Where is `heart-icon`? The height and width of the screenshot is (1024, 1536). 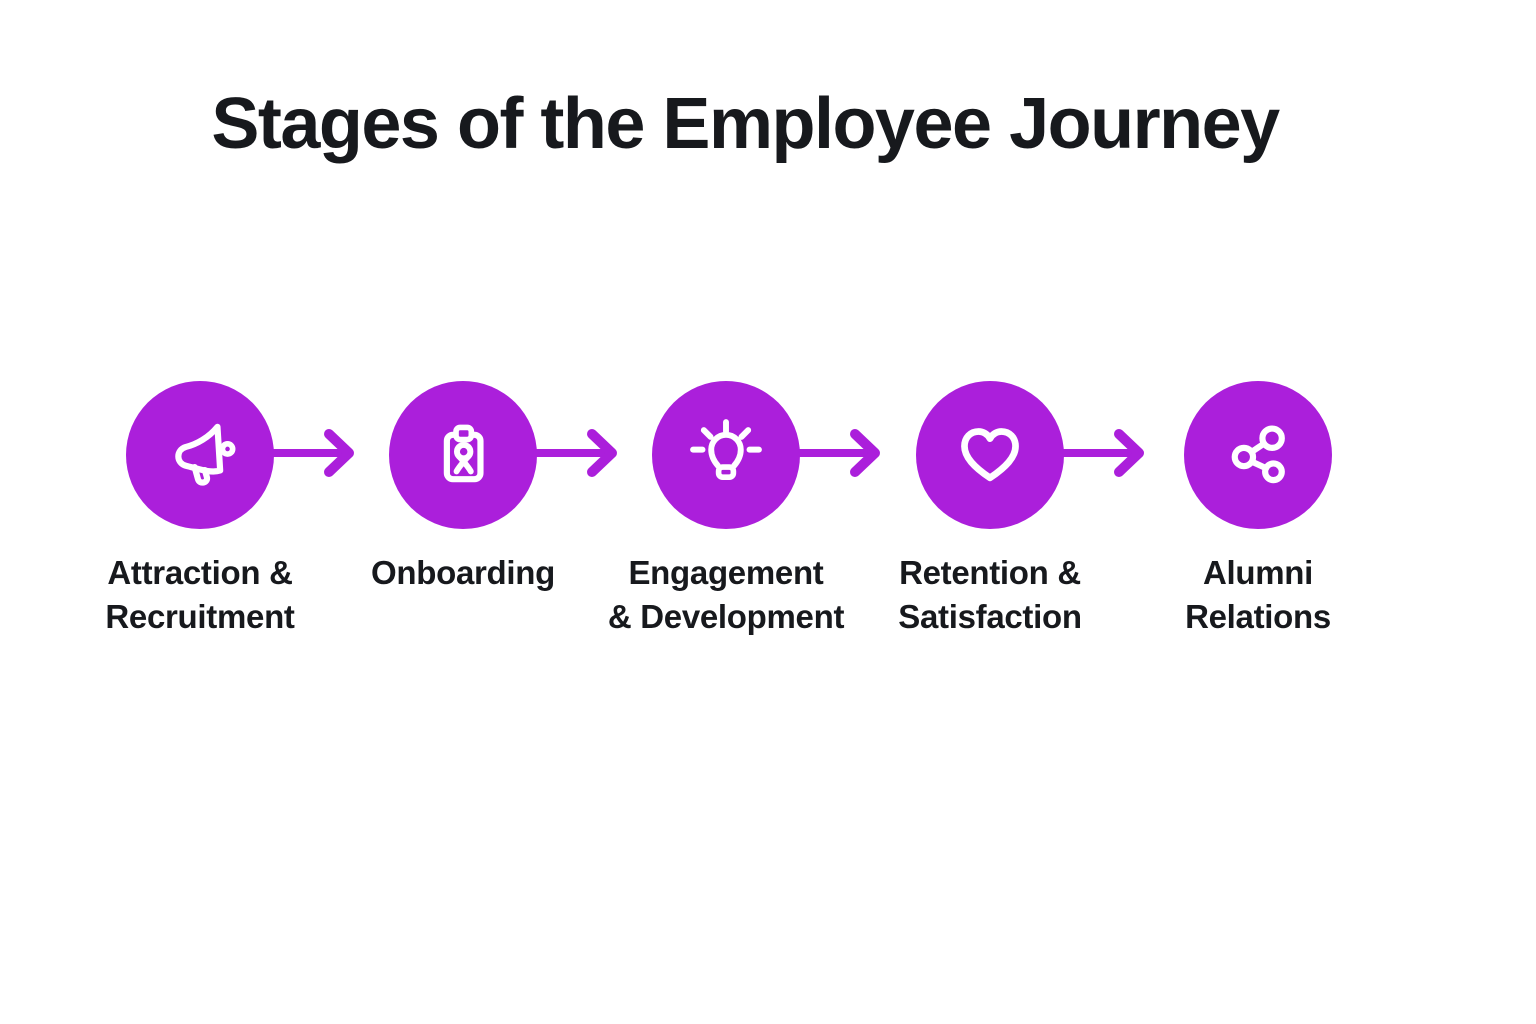 heart-icon is located at coordinates (990, 455).